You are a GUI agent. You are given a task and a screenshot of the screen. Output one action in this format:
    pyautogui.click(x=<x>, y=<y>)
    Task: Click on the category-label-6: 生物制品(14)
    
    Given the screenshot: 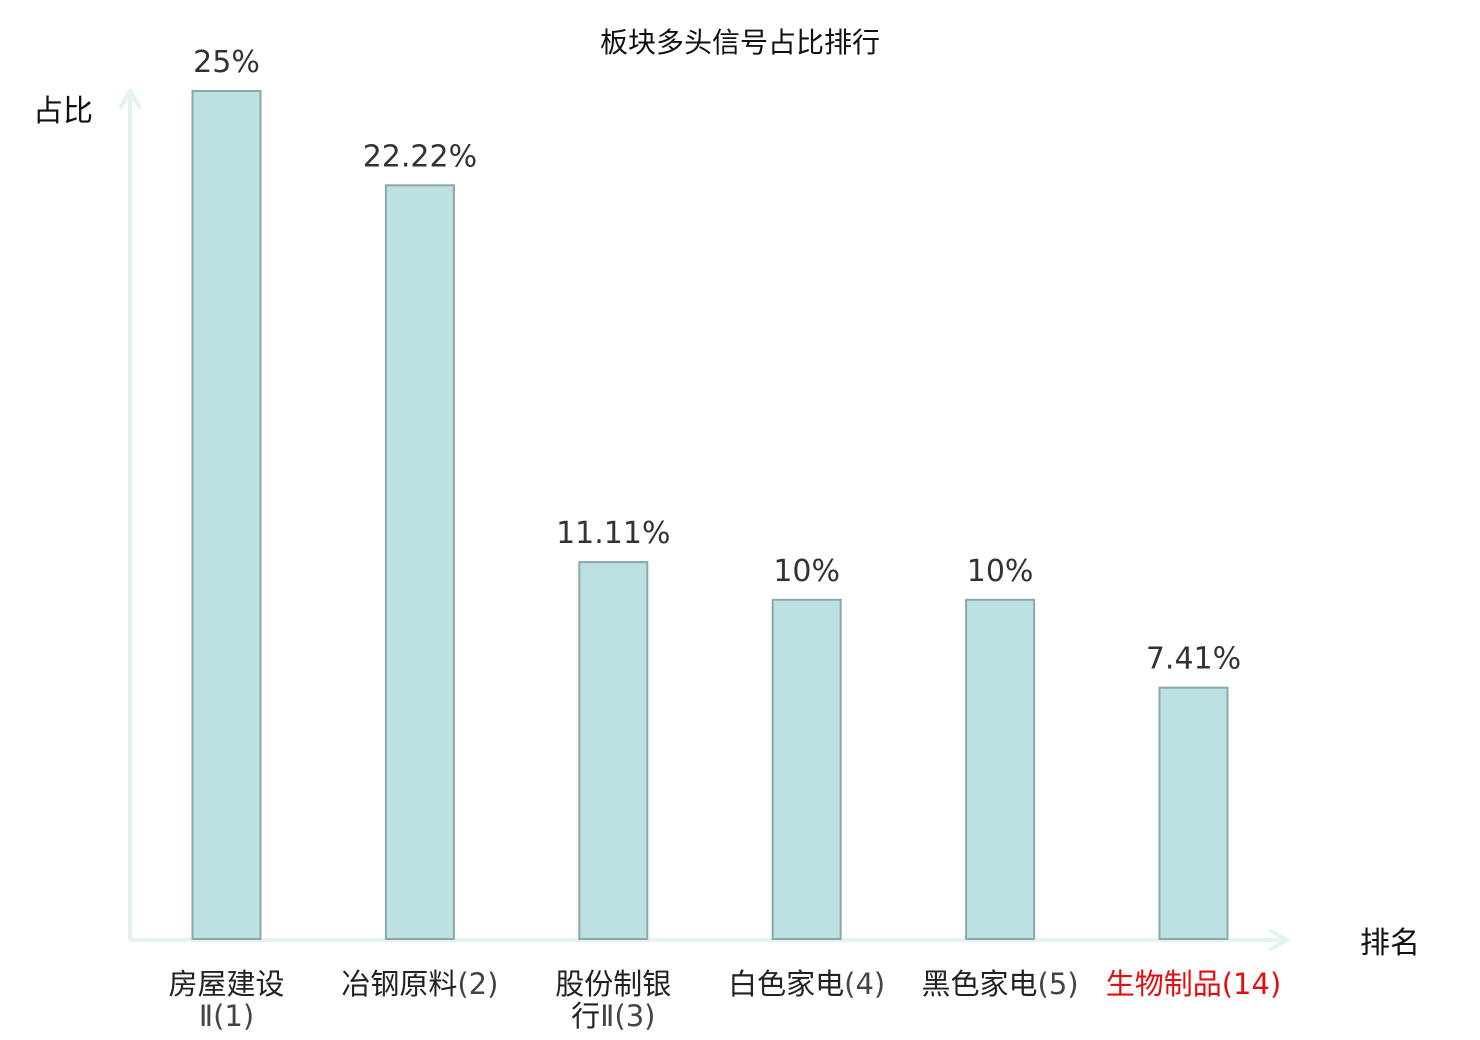 What is the action you would take?
    pyautogui.click(x=1194, y=984)
    